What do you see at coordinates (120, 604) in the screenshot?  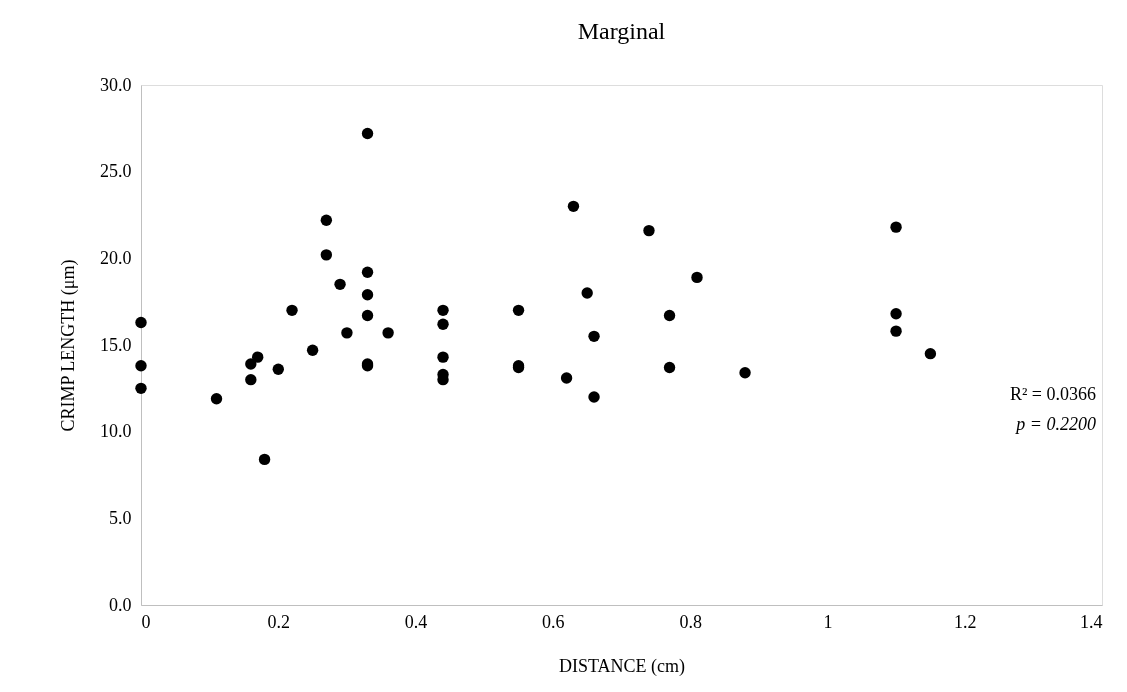 I see `y-tick-label: 0.0` at bounding box center [120, 604].